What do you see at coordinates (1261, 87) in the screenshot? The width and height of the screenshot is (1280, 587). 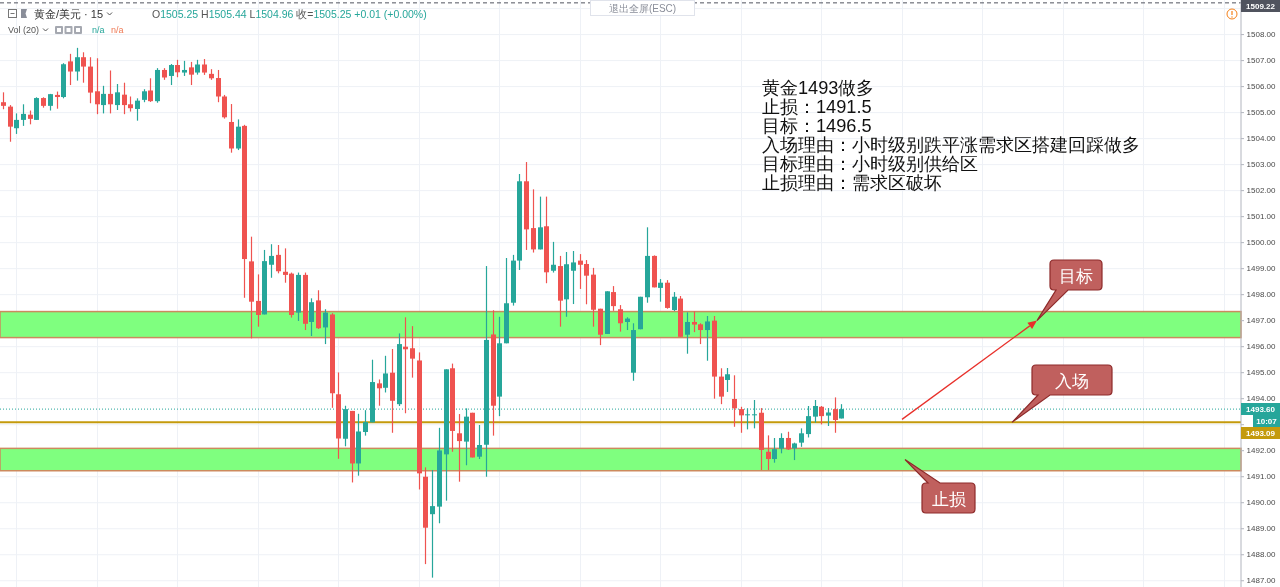 I see `y-tick-label: 1506.00` at bounding box center [1261, 87].